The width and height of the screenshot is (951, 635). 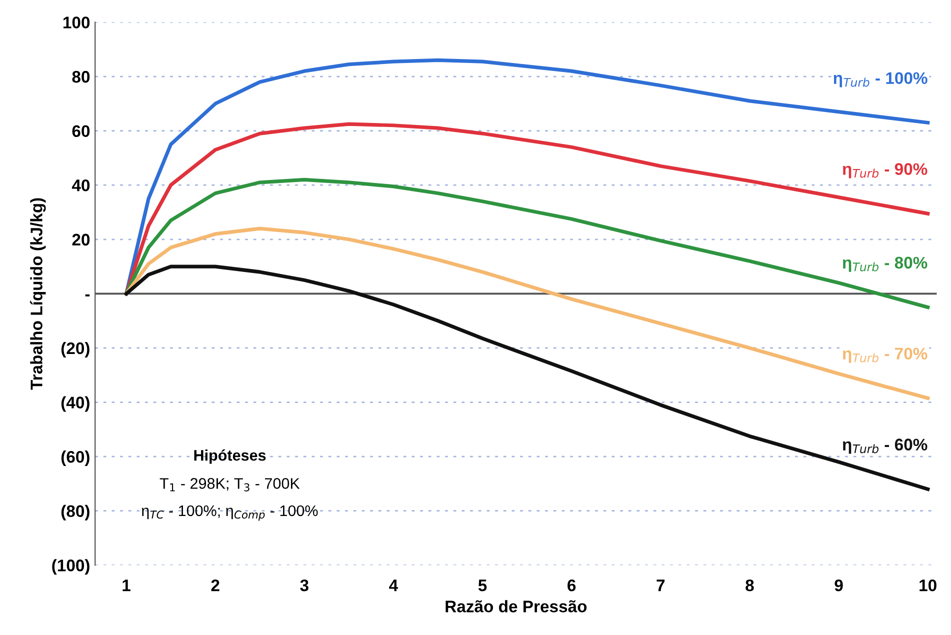 What do you see at coordinates (87, 295) in the screenshot?
I see `y-tick-label: -` at bounding box center [87, 295].